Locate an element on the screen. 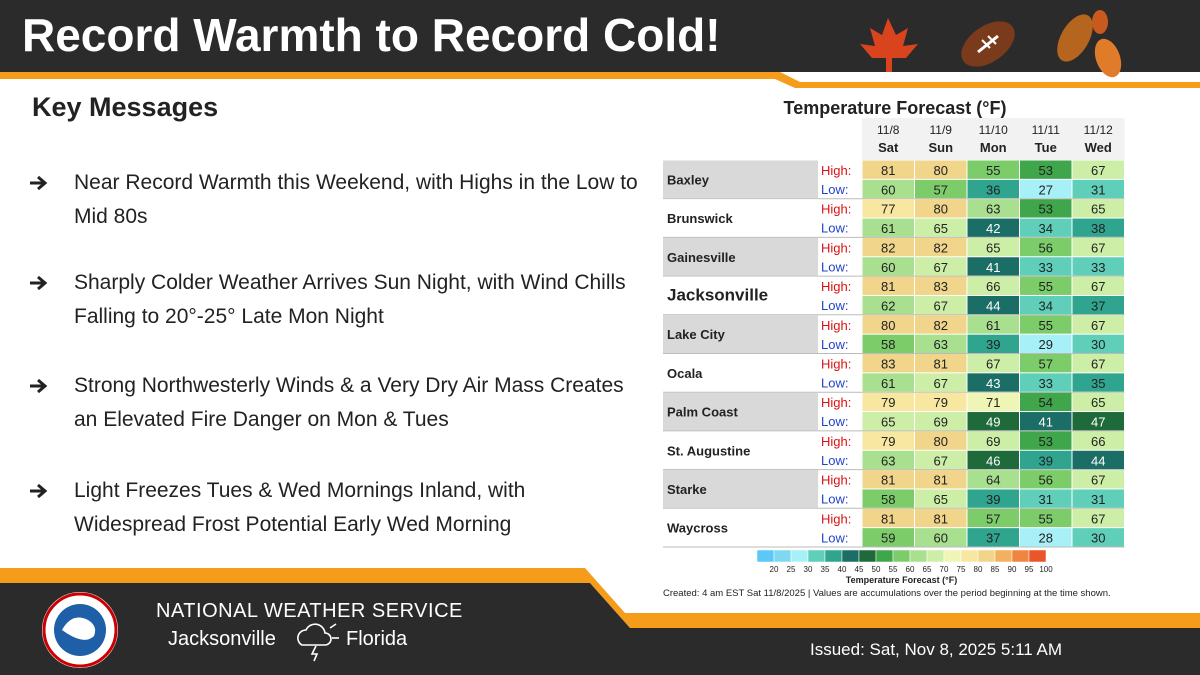 The width and height of the screenshot is (1200, 675). legend-tick: 75 is located at coordinates (961, 569).